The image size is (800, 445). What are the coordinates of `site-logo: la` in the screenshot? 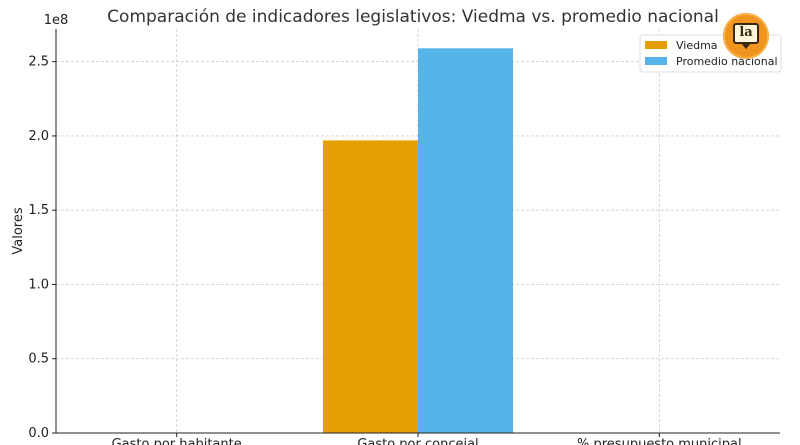 It's located at (746, 36).